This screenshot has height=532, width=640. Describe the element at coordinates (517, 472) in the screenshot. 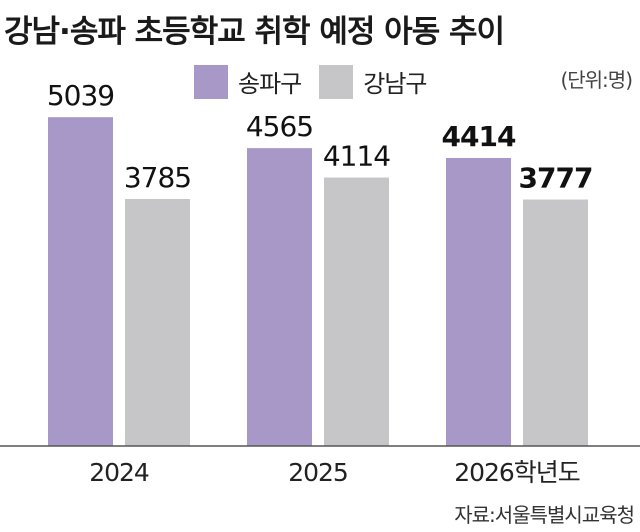

I see `x-tick-label-2026학년도: 2026학년도` at that location.